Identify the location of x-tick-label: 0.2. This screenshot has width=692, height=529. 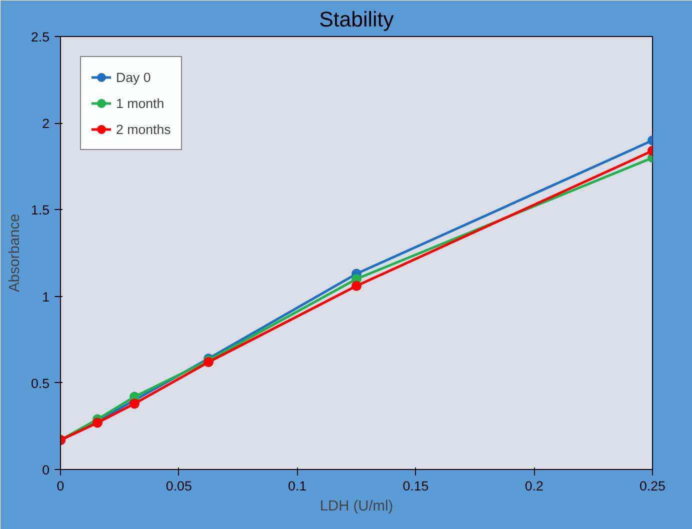
(534, 486).